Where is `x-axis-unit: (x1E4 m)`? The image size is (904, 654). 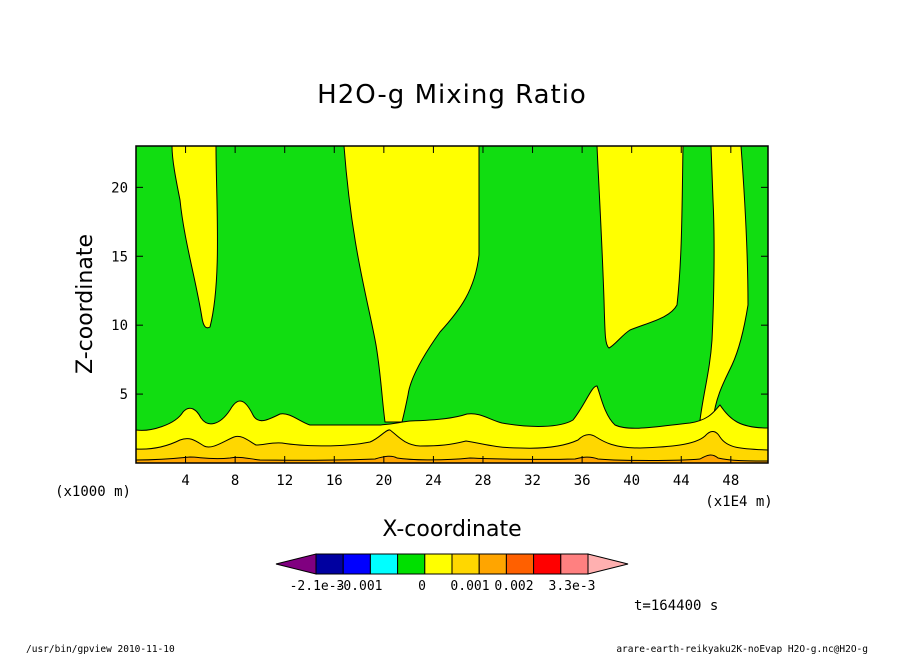 x-axis-unit: (x1E4 m) is located at coordinates (738, 502).